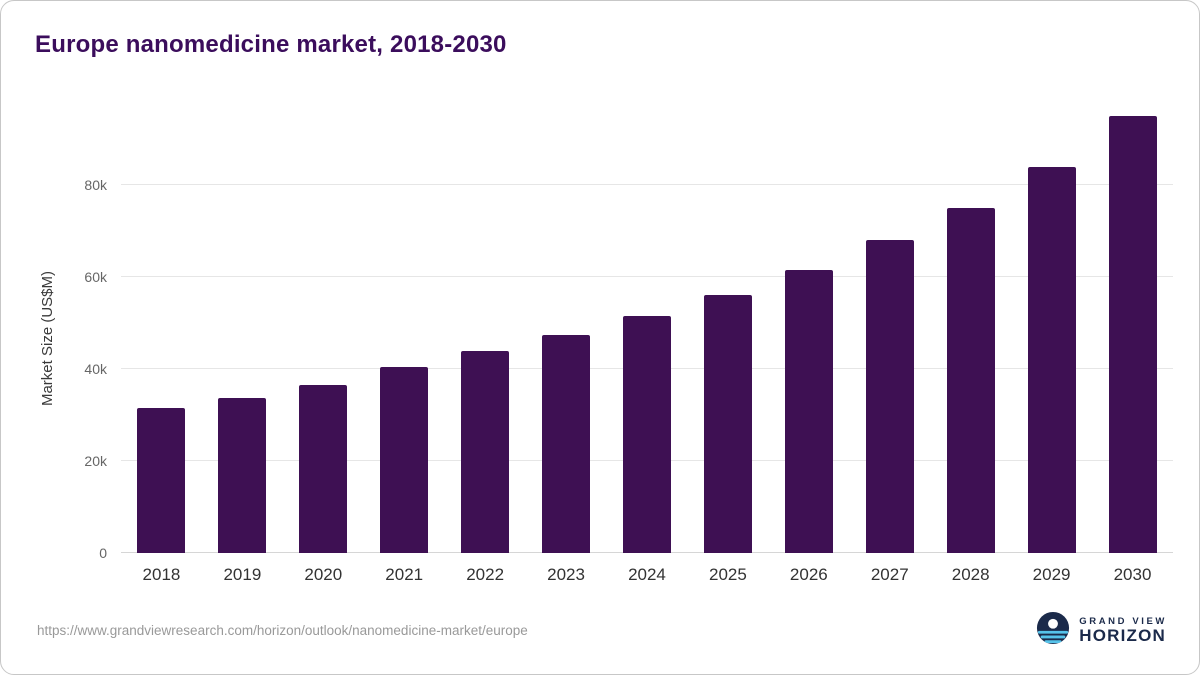 This screenshot has width=1200, height=675. Describe the element at coordinates (1123, 621) in the screenshot. I see `logo-line1: GRAND VIEW` at that location.